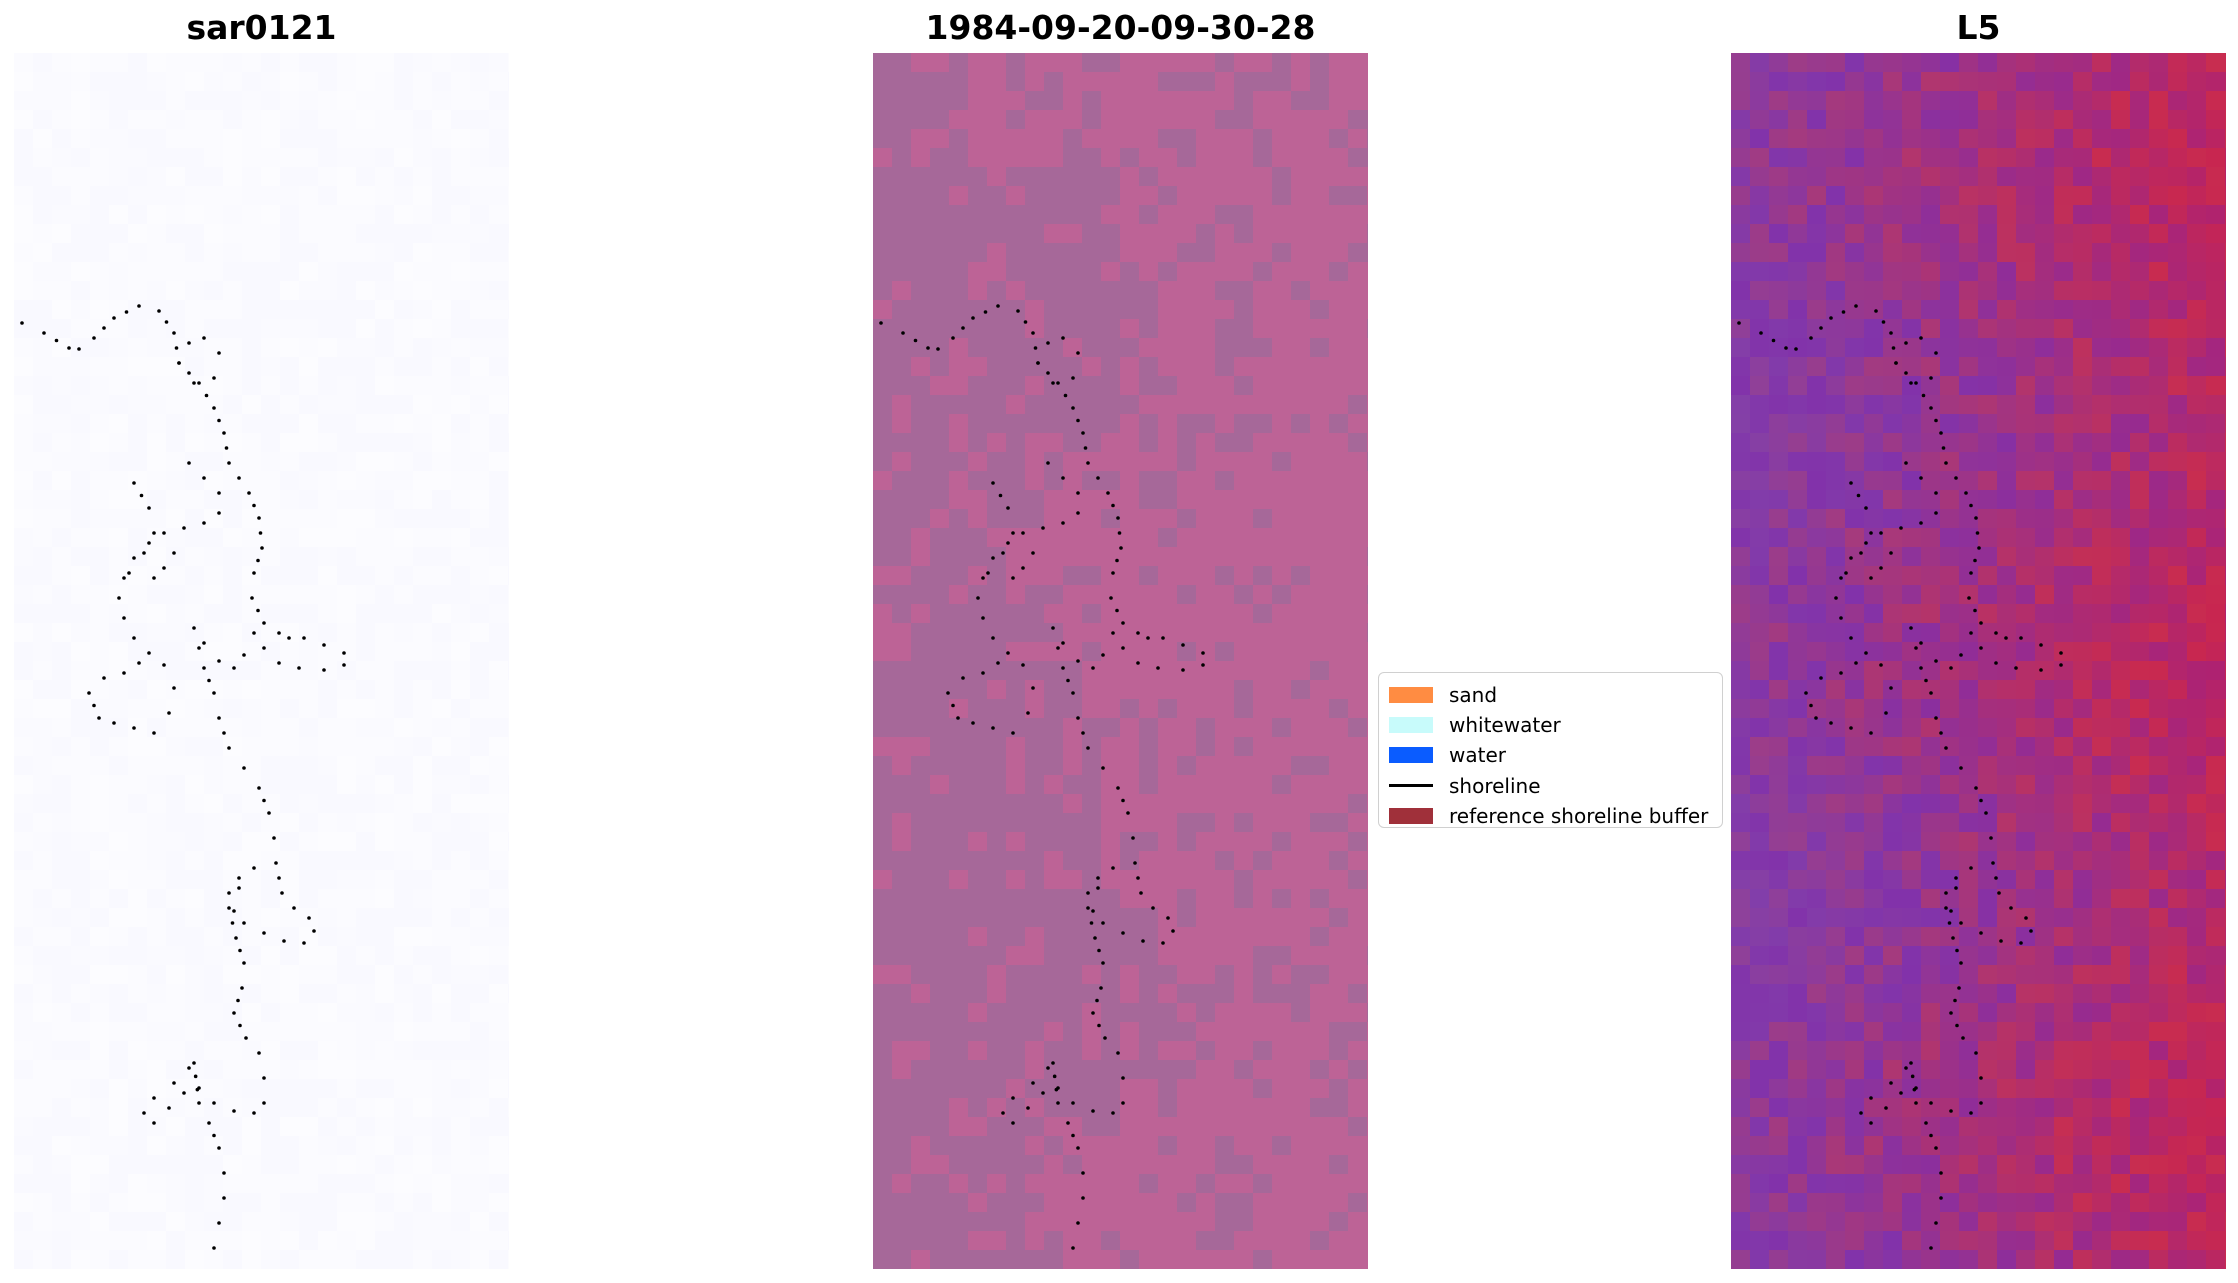 This screenshot has height=1283, width=2238. What do you see at coordinates (1550, 695) in the screenshot?
I see `legend-item-sand: sand` at bounding box center [1550, 695].